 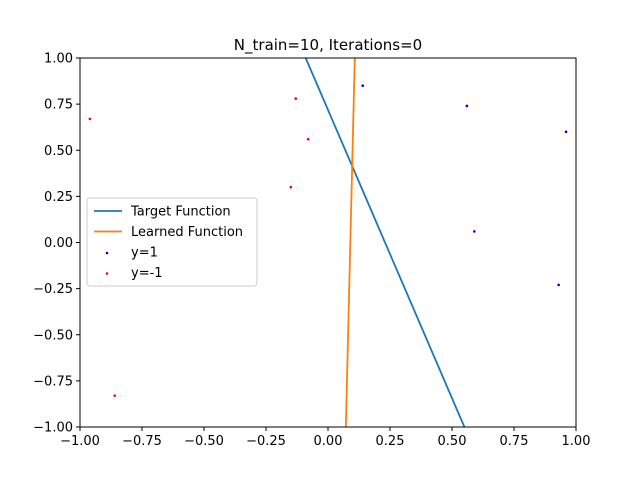 I want to click on y-axis: −1.00 −0.75 −0.50 −0.25 0.00 0.25 0.50 0.75 1.00, so click(x=56, y=244).